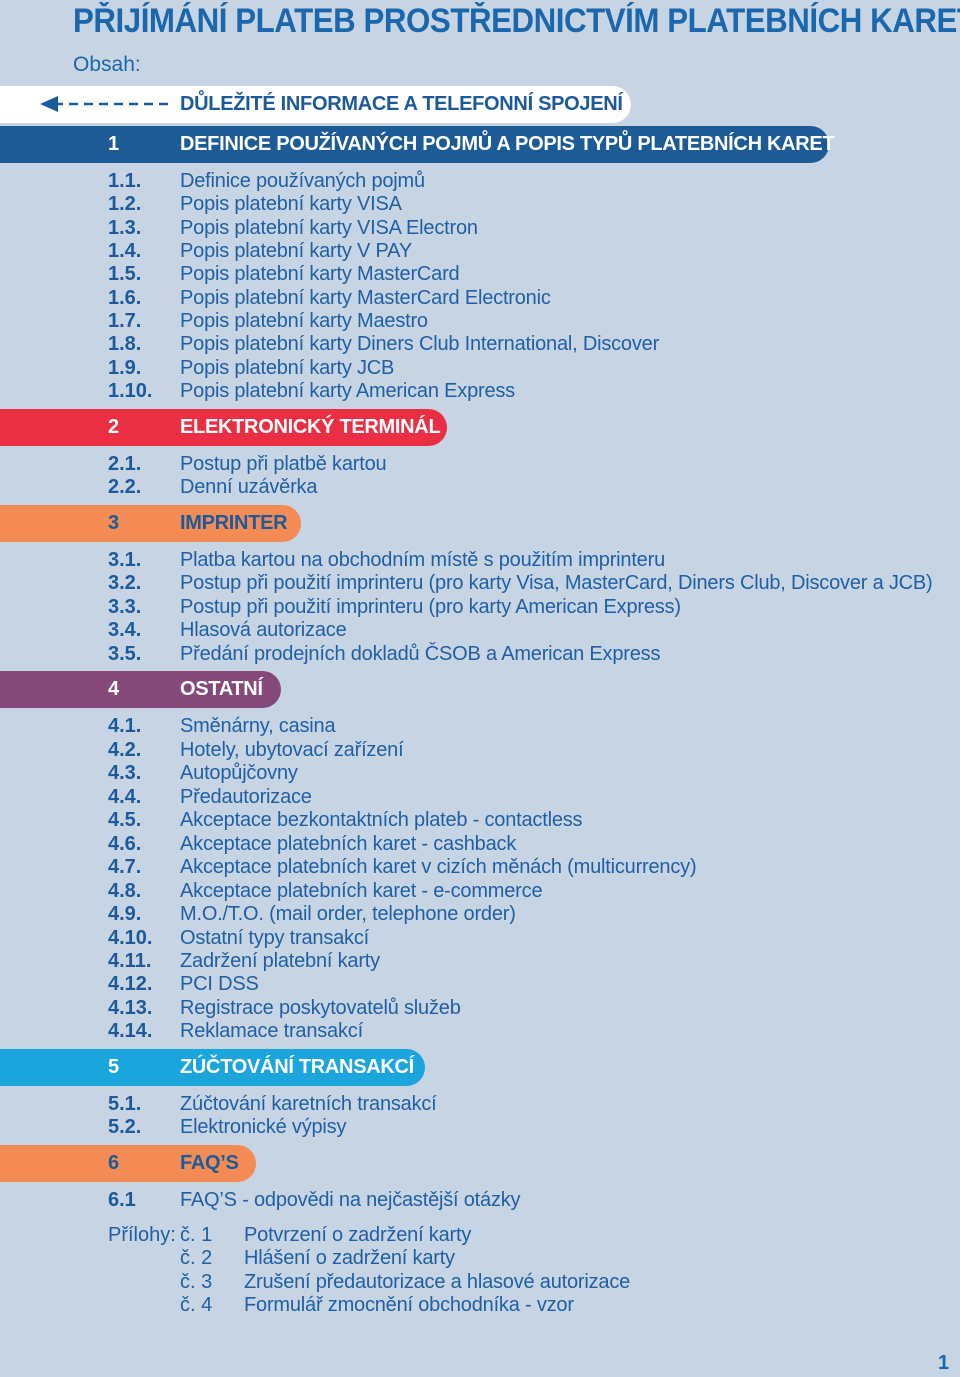 The image size is (960, 1377). What do you see at coordinates (234, 523) in the screenshot?
I see `section-title: IMPRINTER` at bounding box center [234, 523].